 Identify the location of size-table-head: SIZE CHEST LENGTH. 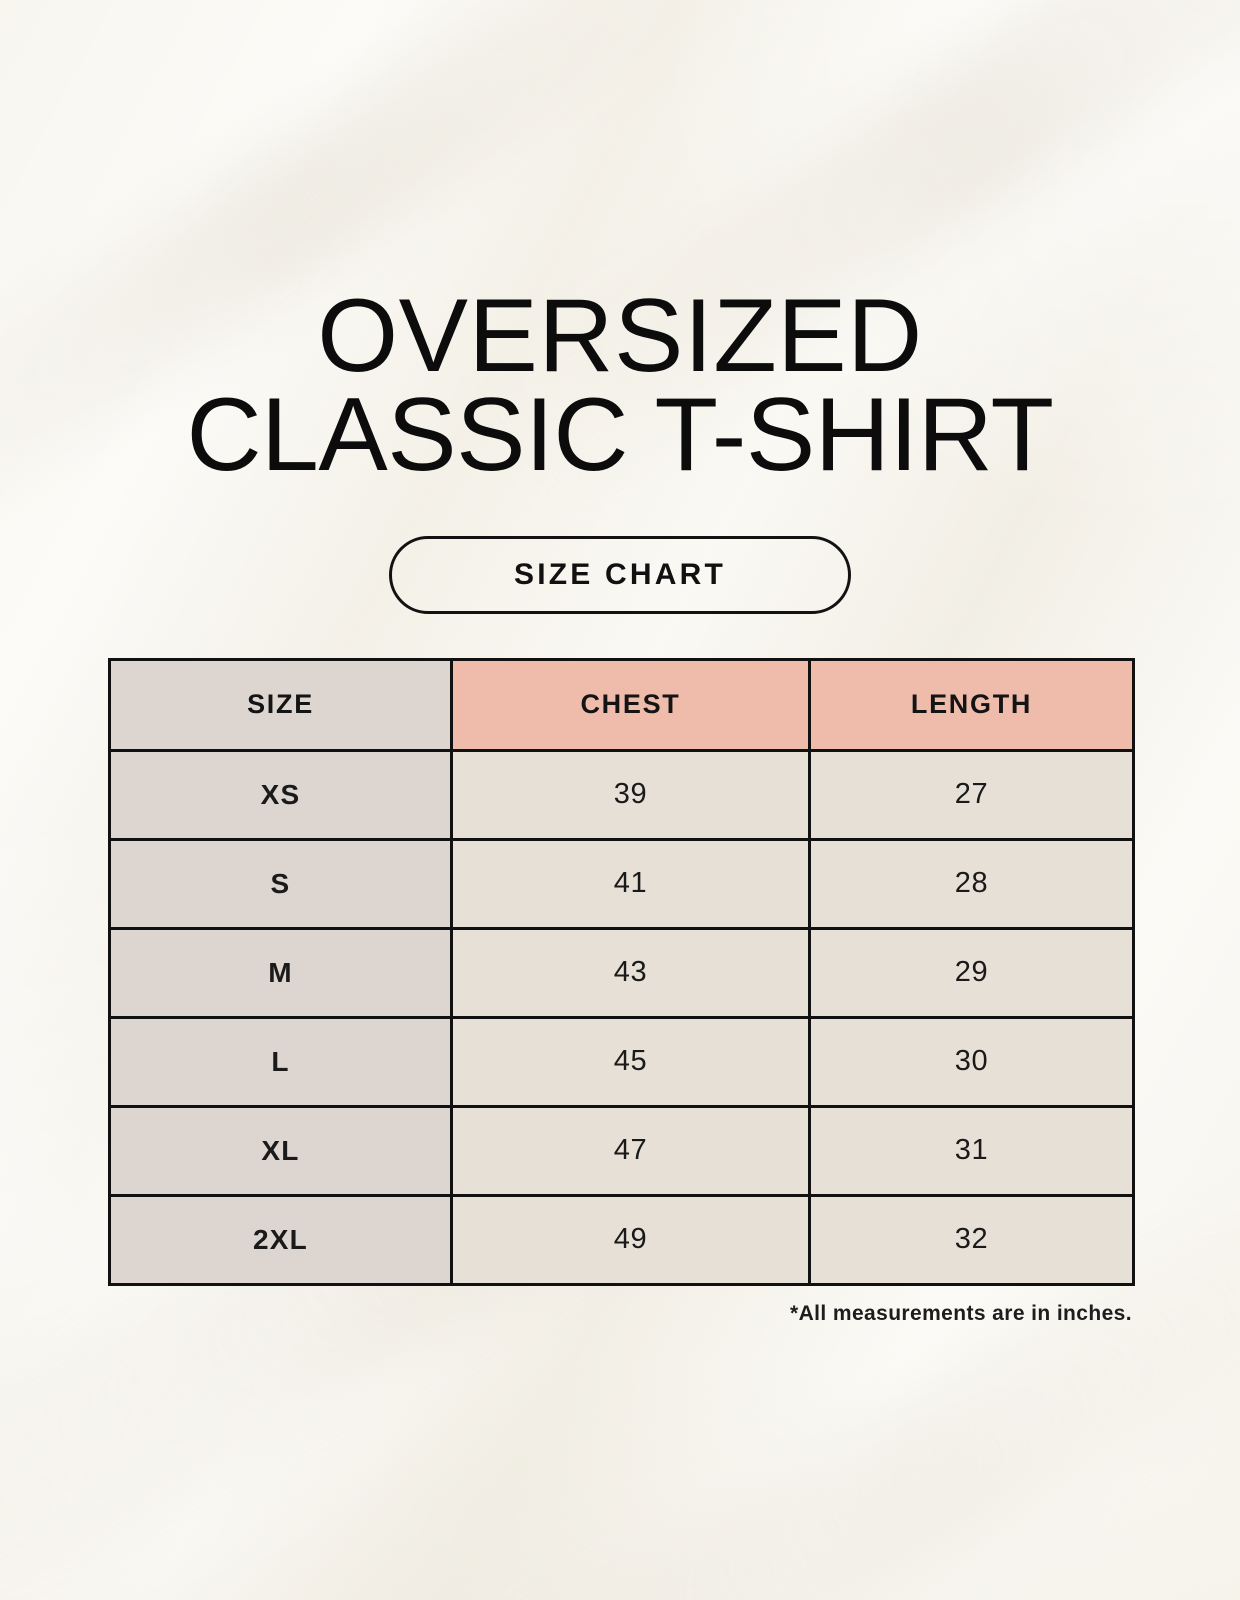
(621, 704).